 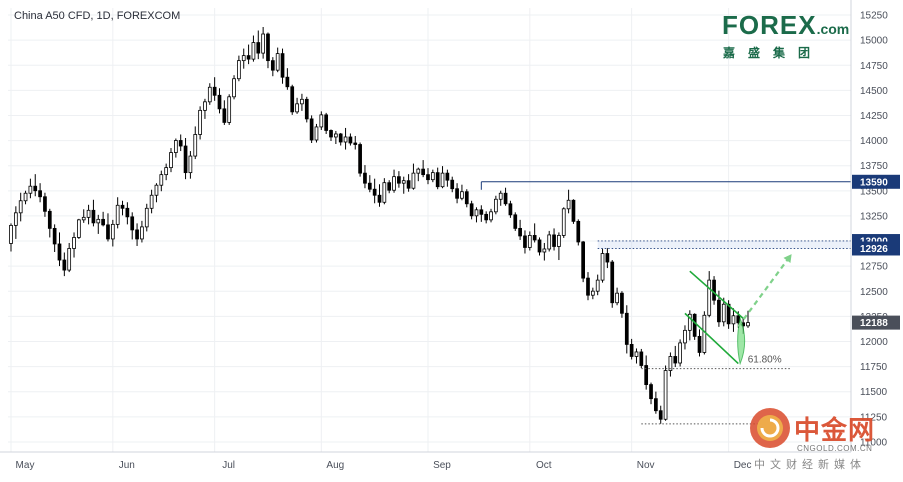 I want to click on watermark-cn: 中金网, so click(x=835, y=431).